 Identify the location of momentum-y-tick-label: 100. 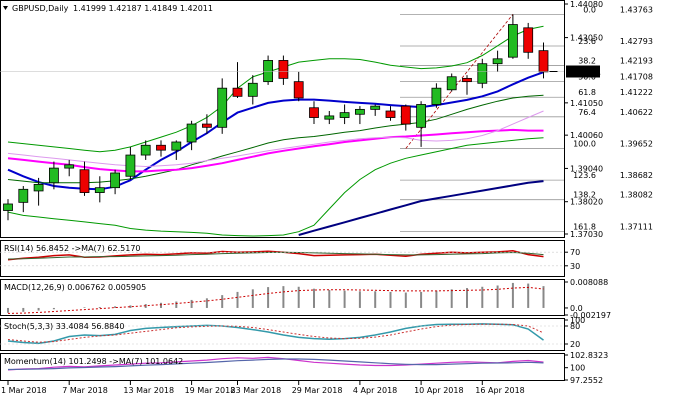
(577, 368).